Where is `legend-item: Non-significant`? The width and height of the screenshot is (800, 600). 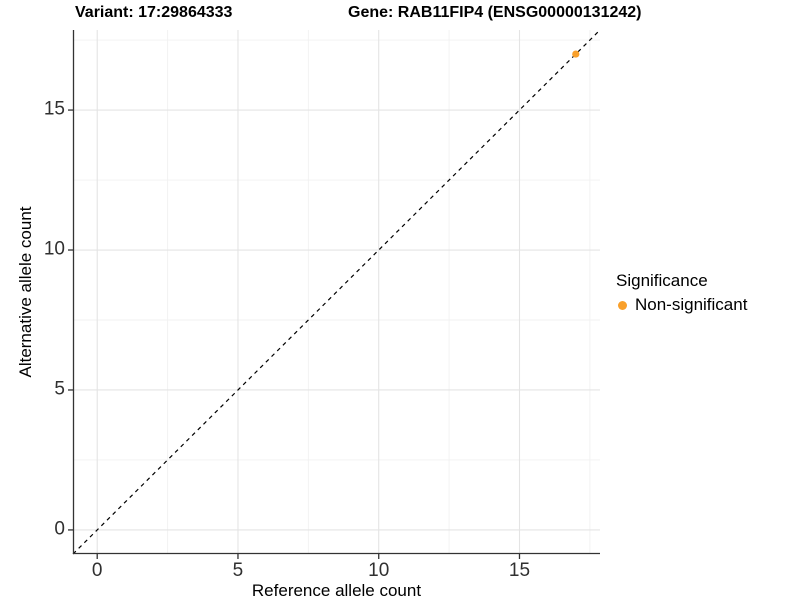
legend-item: Non-significant is located at coordinates (680, 305).